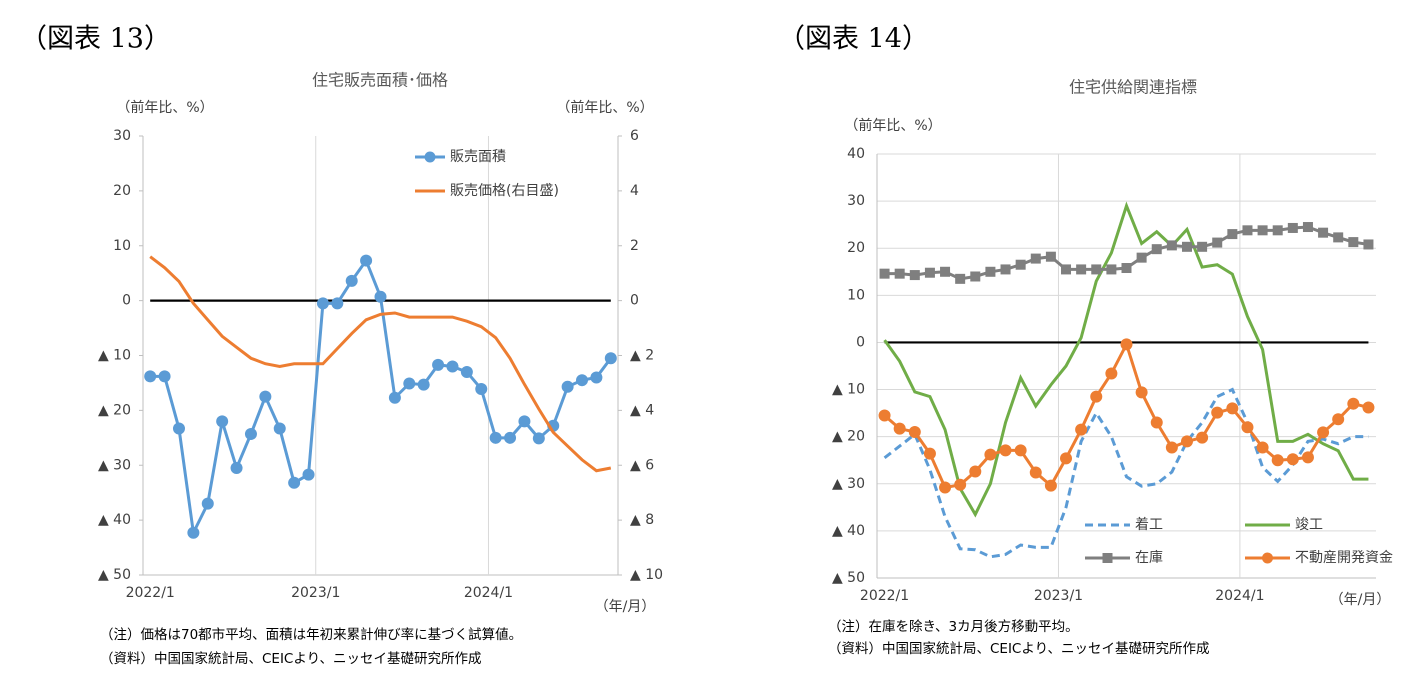 This screenshot has height=691, width=1427. What do you see at coordinates (95, 39) in the screenshot?
I see `figure-label: （図表 13）` at bounding box center [95, 39].